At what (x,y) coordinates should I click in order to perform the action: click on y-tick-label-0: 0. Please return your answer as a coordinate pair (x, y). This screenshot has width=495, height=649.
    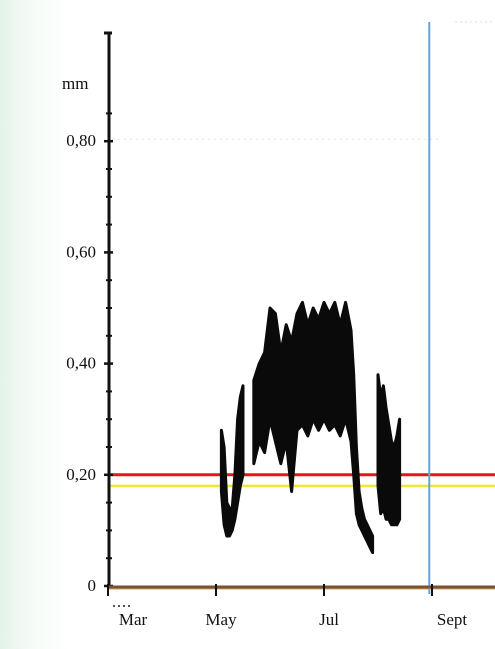
    Looking at the image, I should click on (92, 585).